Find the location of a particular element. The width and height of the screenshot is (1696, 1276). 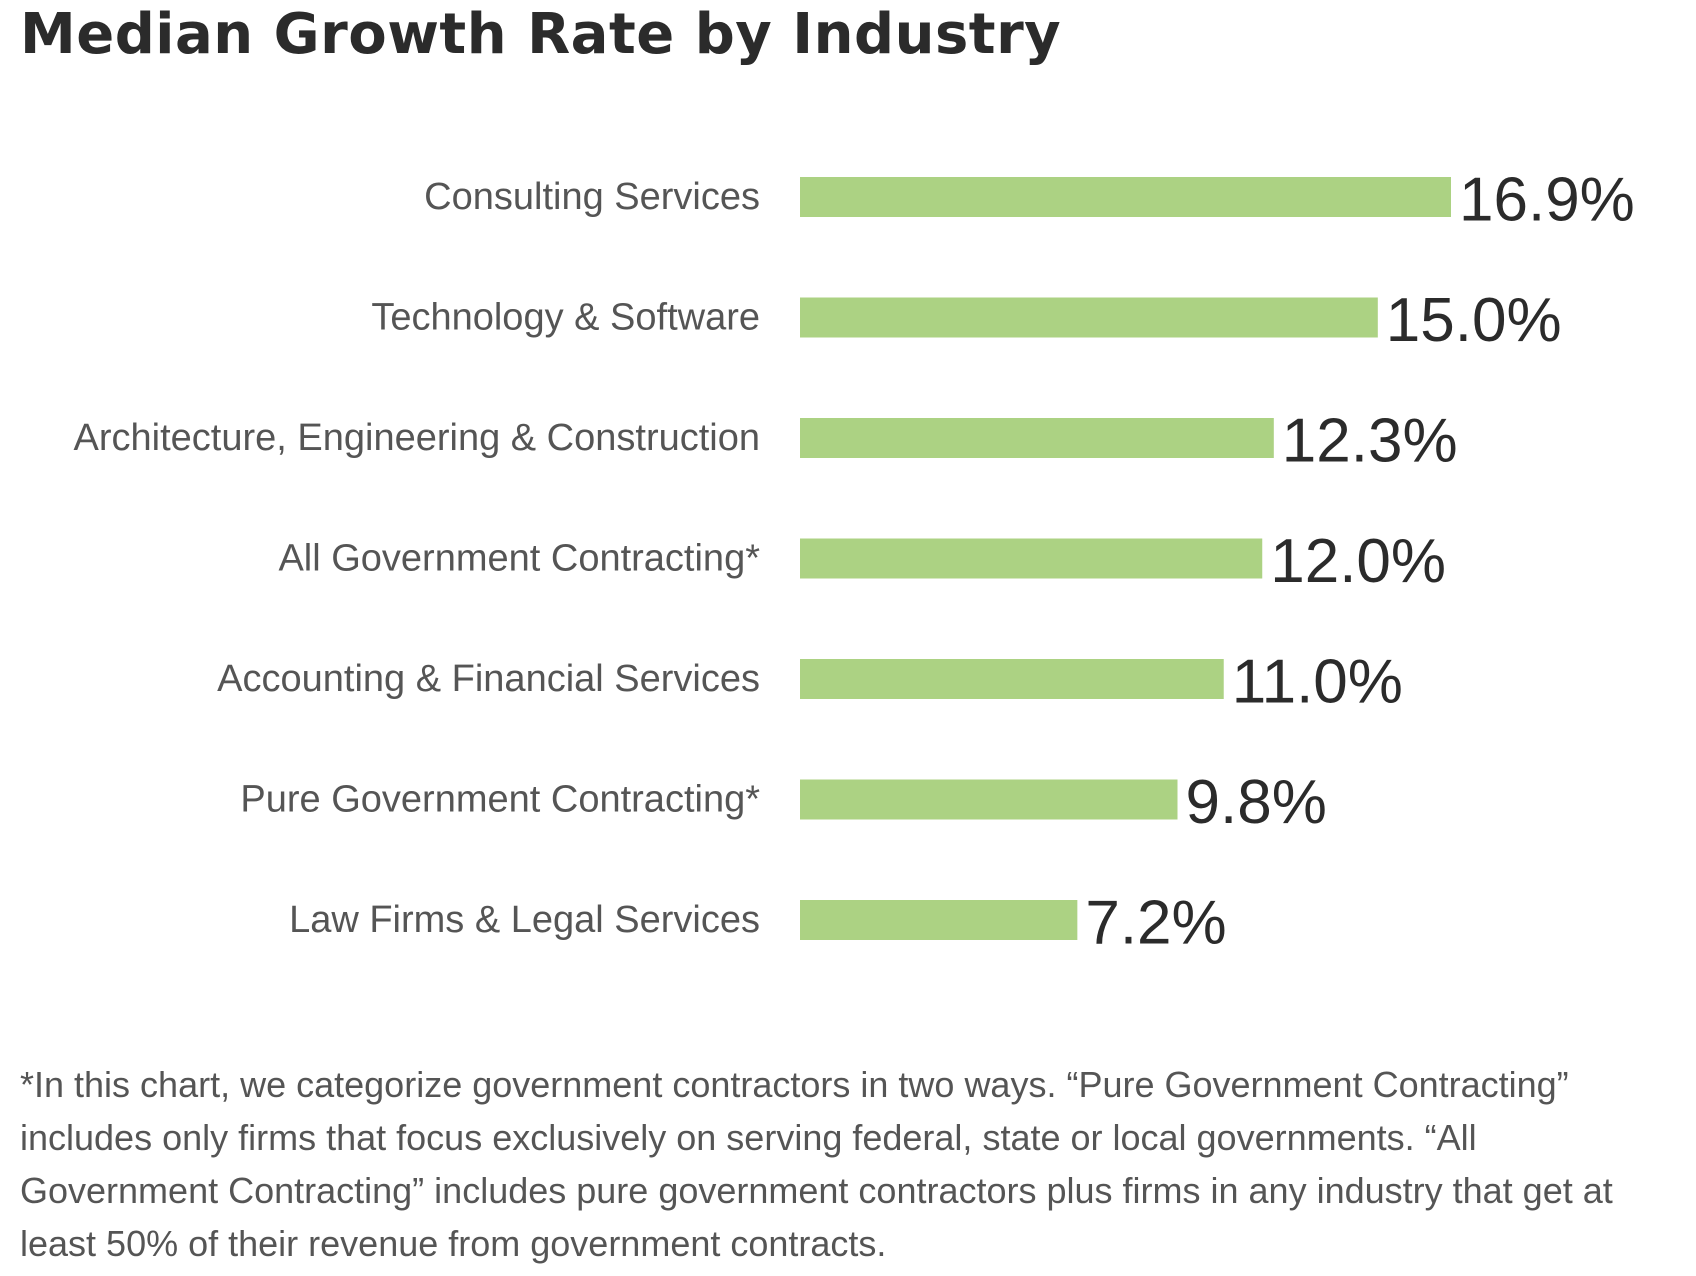

value-label: 7.2% is located at coordinates (1155, 923).